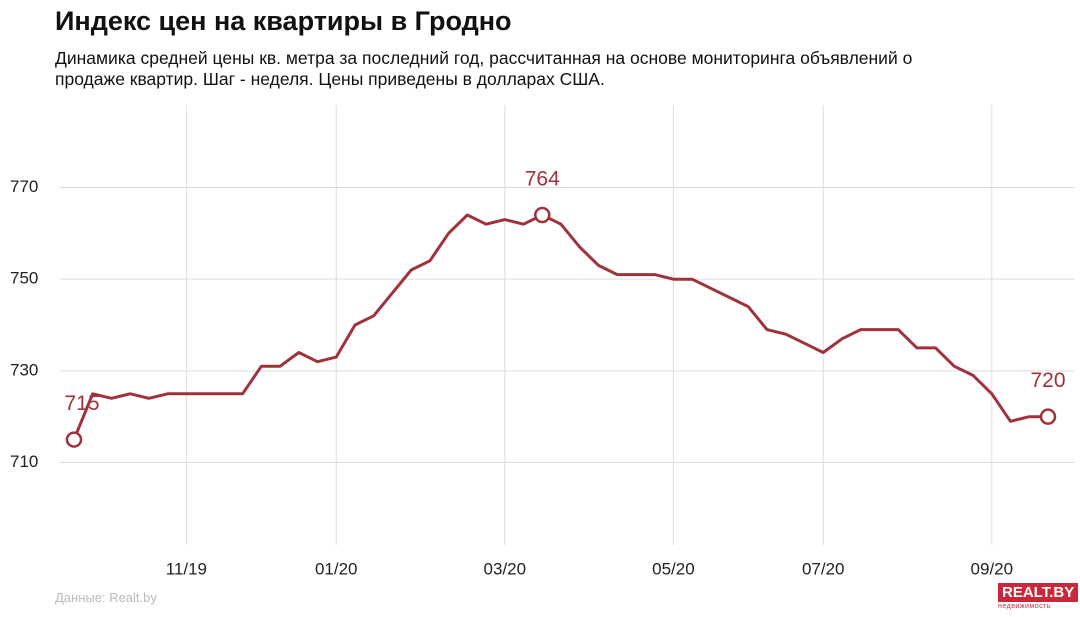 The image size is (1080, 617). I want to click on y-tick-label: 770, so click(24, 186).